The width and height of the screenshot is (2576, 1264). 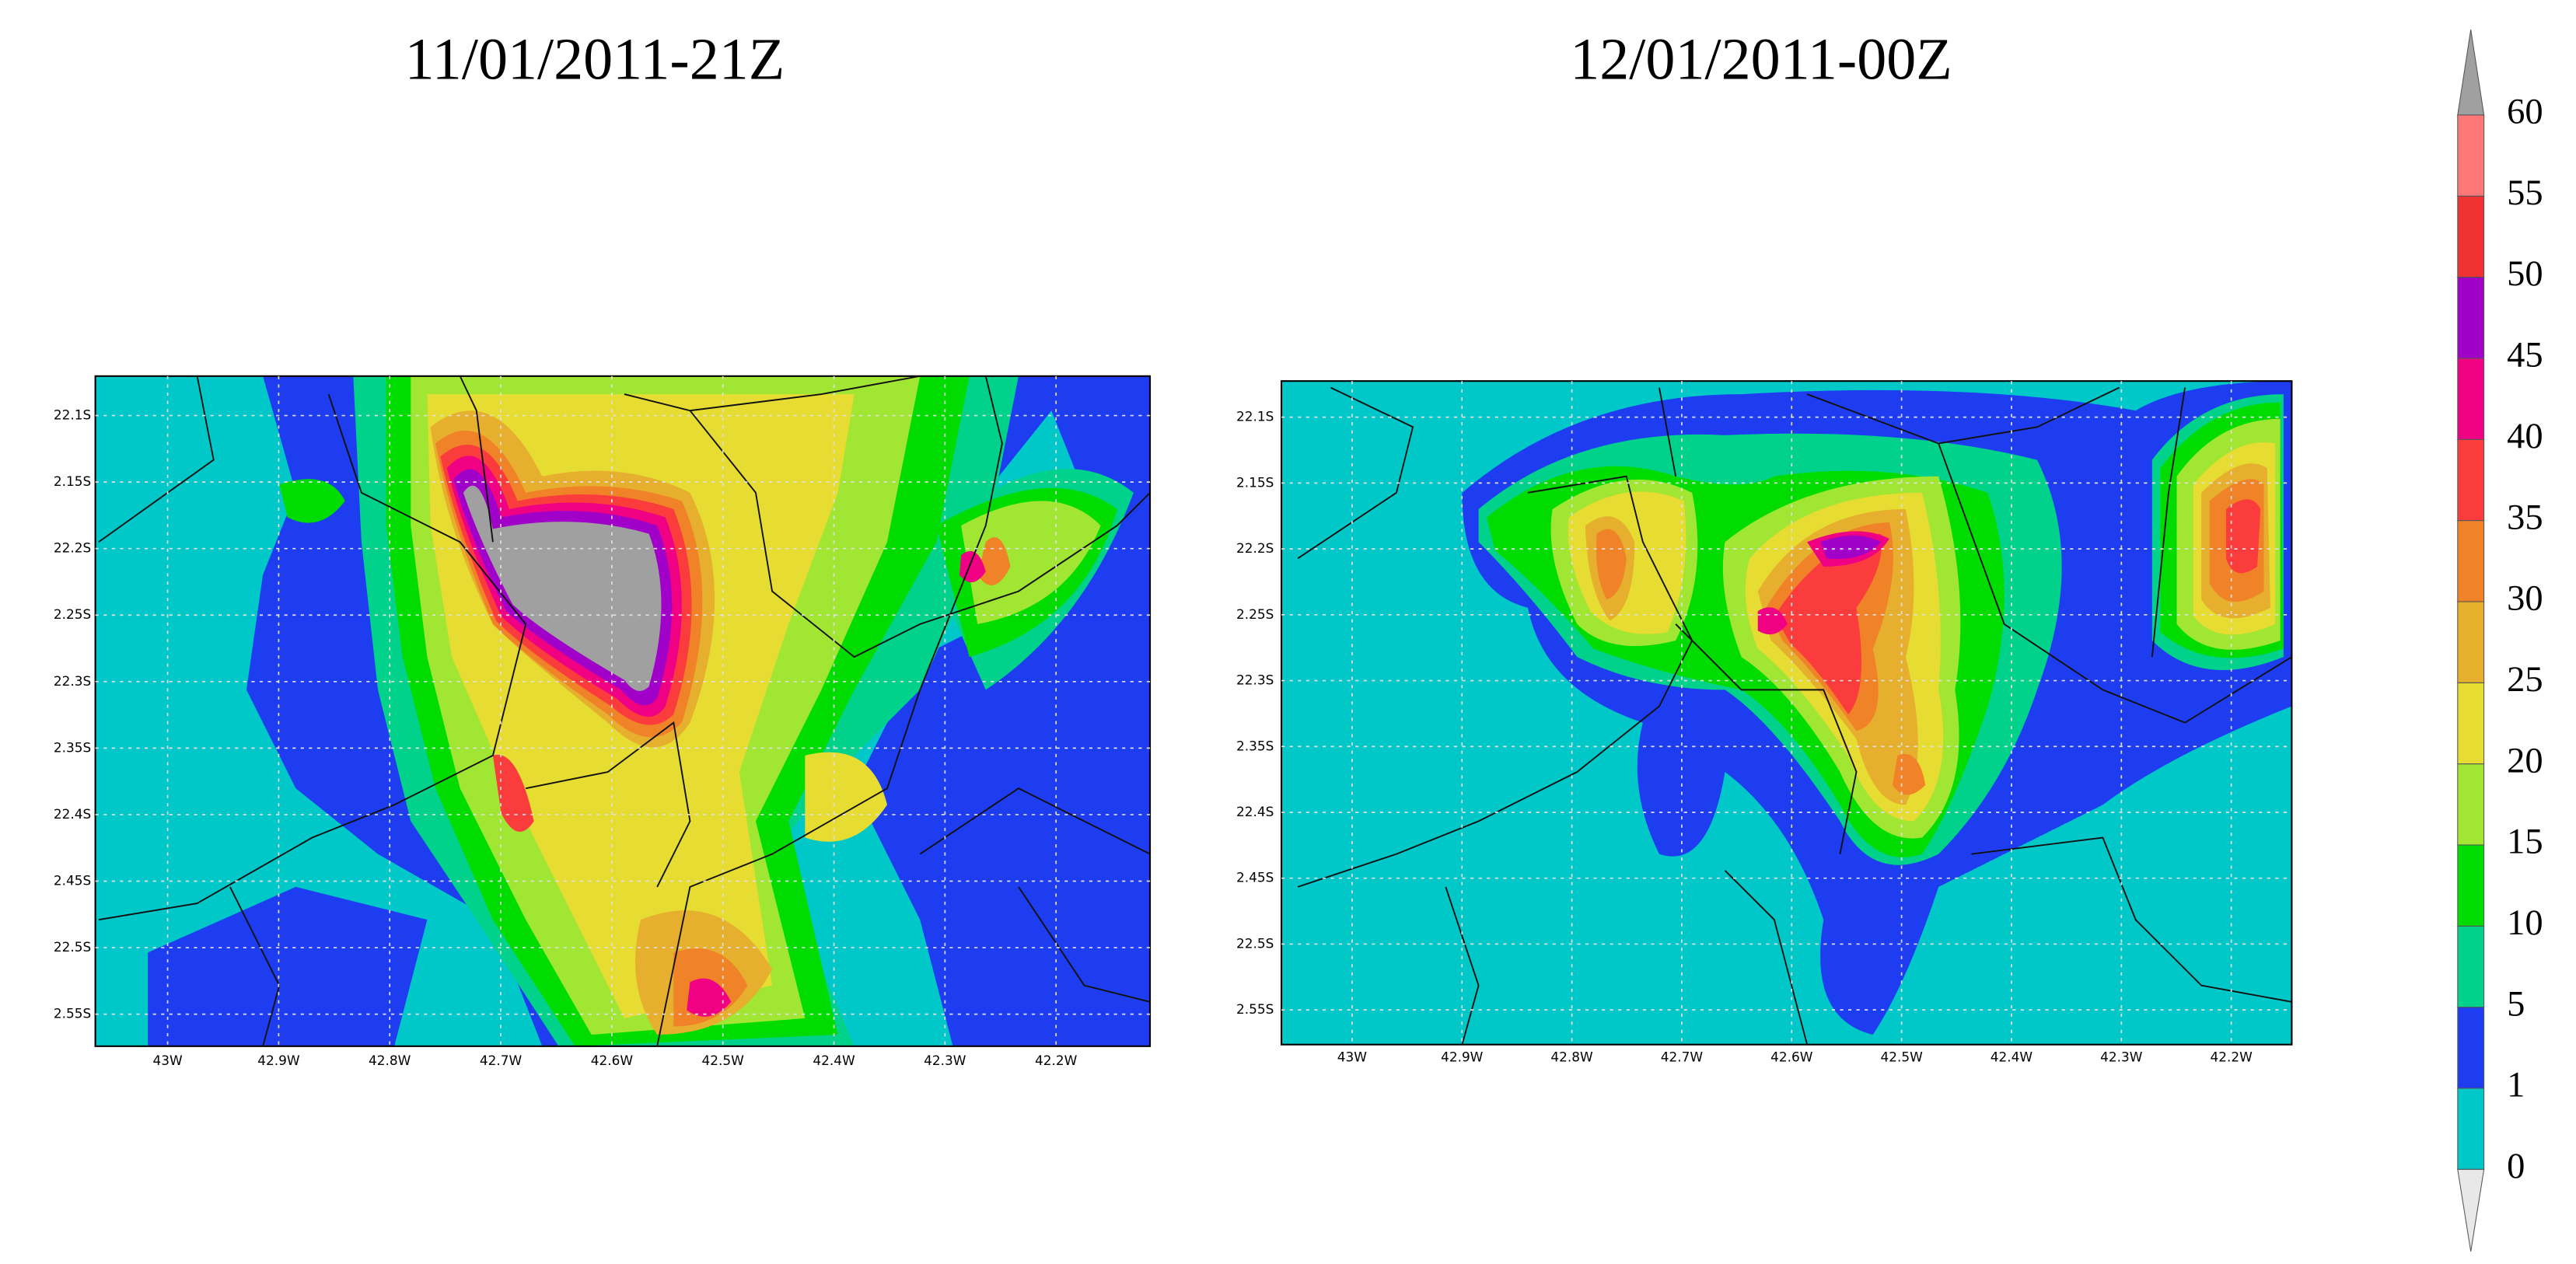 I want to click on colorbar-label: 20, so click(x=2525, y=760).